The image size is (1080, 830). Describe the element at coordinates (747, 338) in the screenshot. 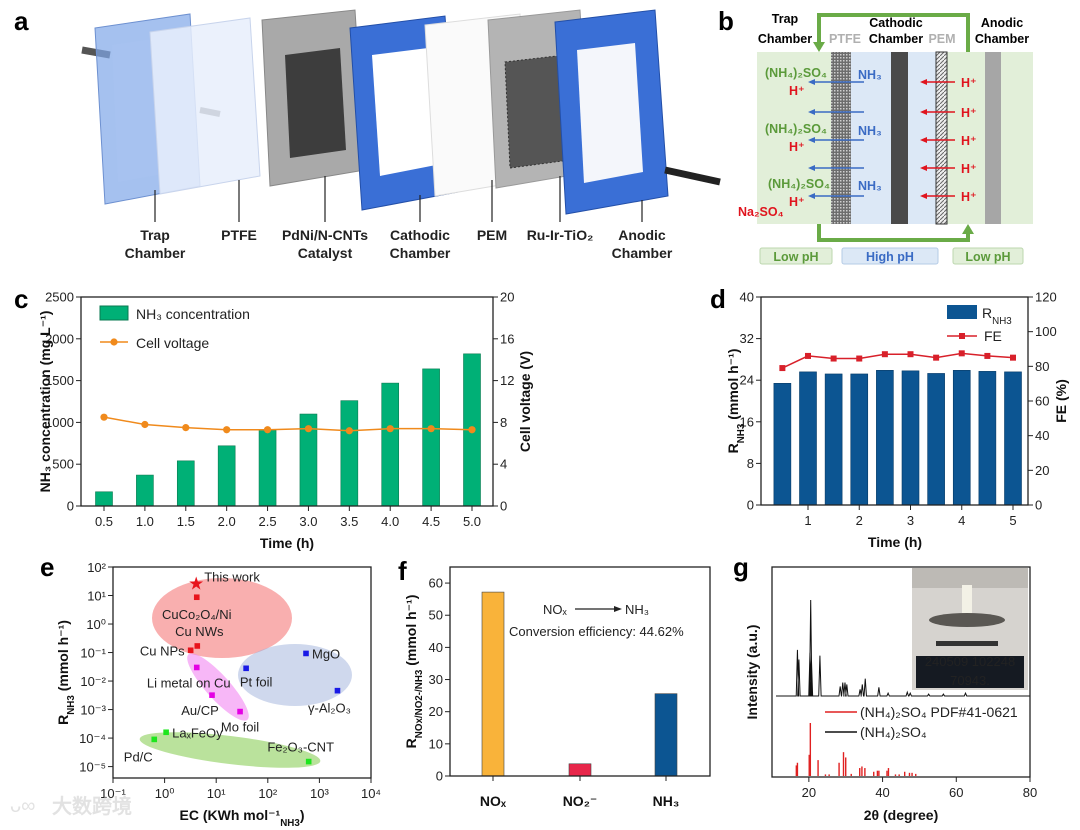

I see `y-tick-label: 32` at that location.